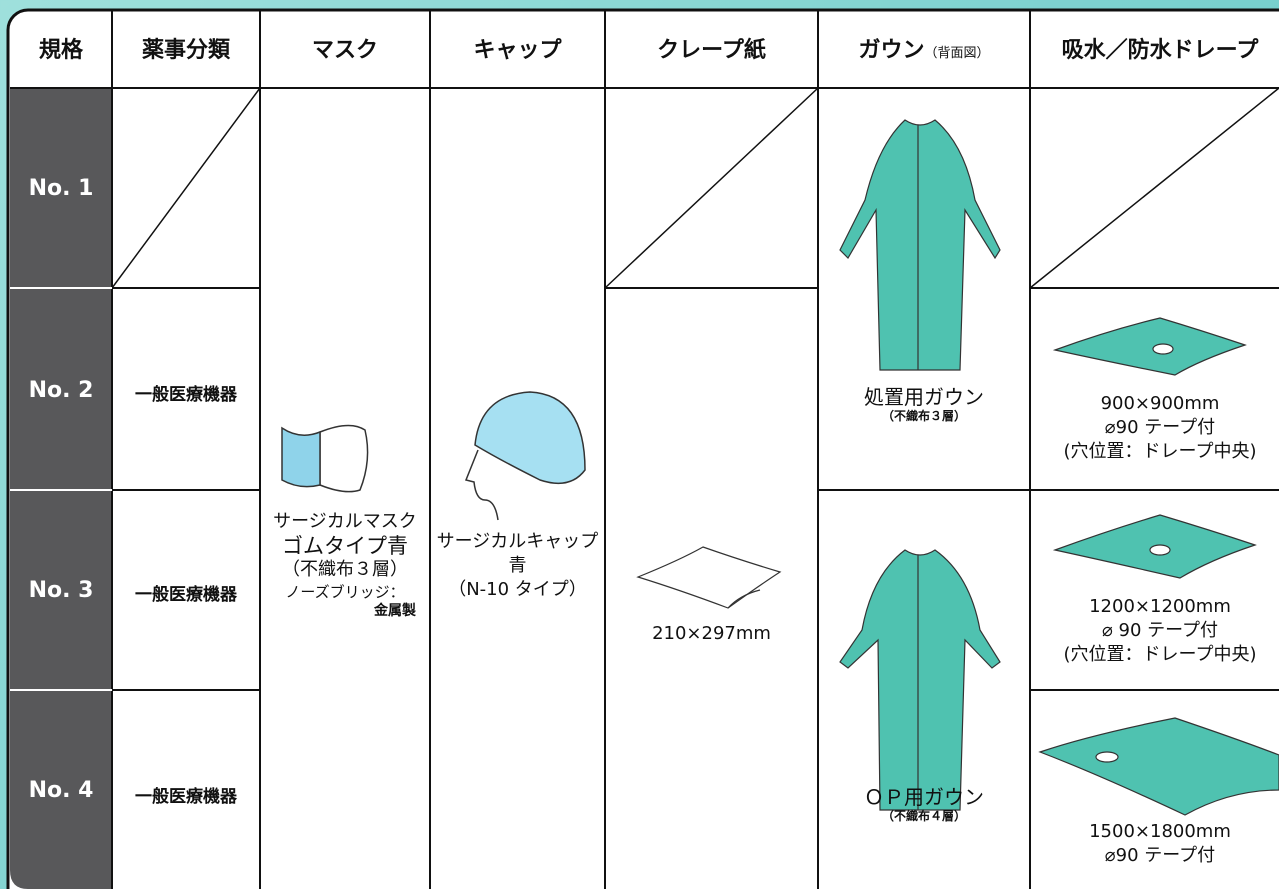 This screenshot has height=889, width=1279. Describe the element at coordinates (395, 611) in the screenshot. I see `text-line: 金属製` at that location.